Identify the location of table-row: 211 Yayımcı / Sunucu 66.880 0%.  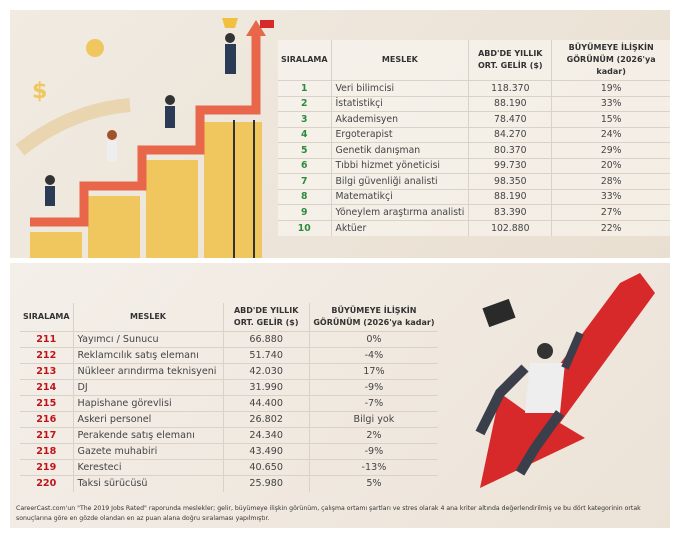
(229, 339).